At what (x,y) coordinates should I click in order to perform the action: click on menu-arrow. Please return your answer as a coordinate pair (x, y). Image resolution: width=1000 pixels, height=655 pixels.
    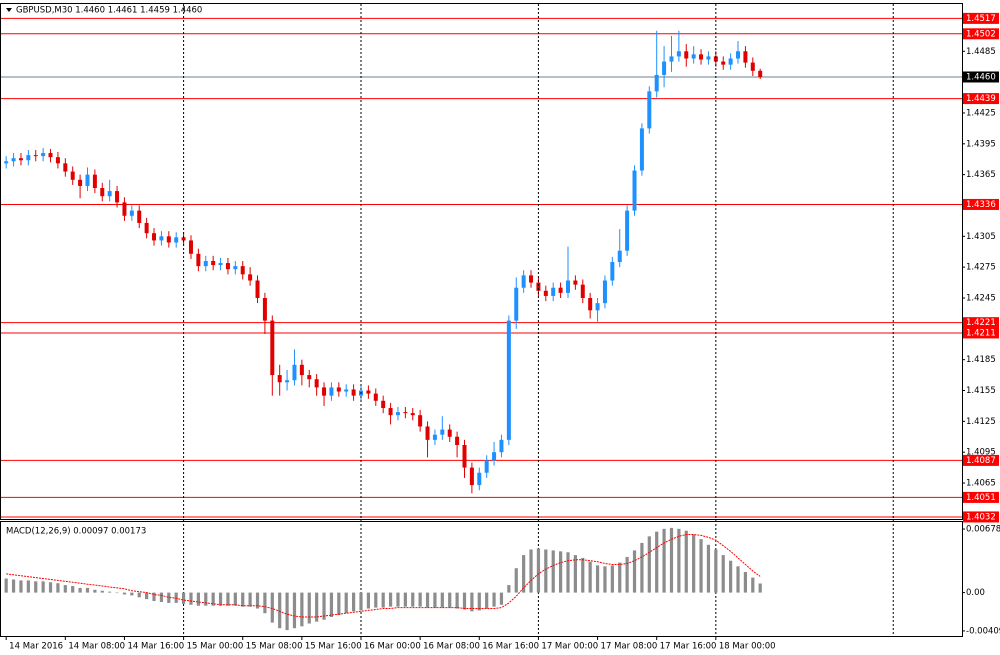
    Looking at the image, I should click on (9, 10).